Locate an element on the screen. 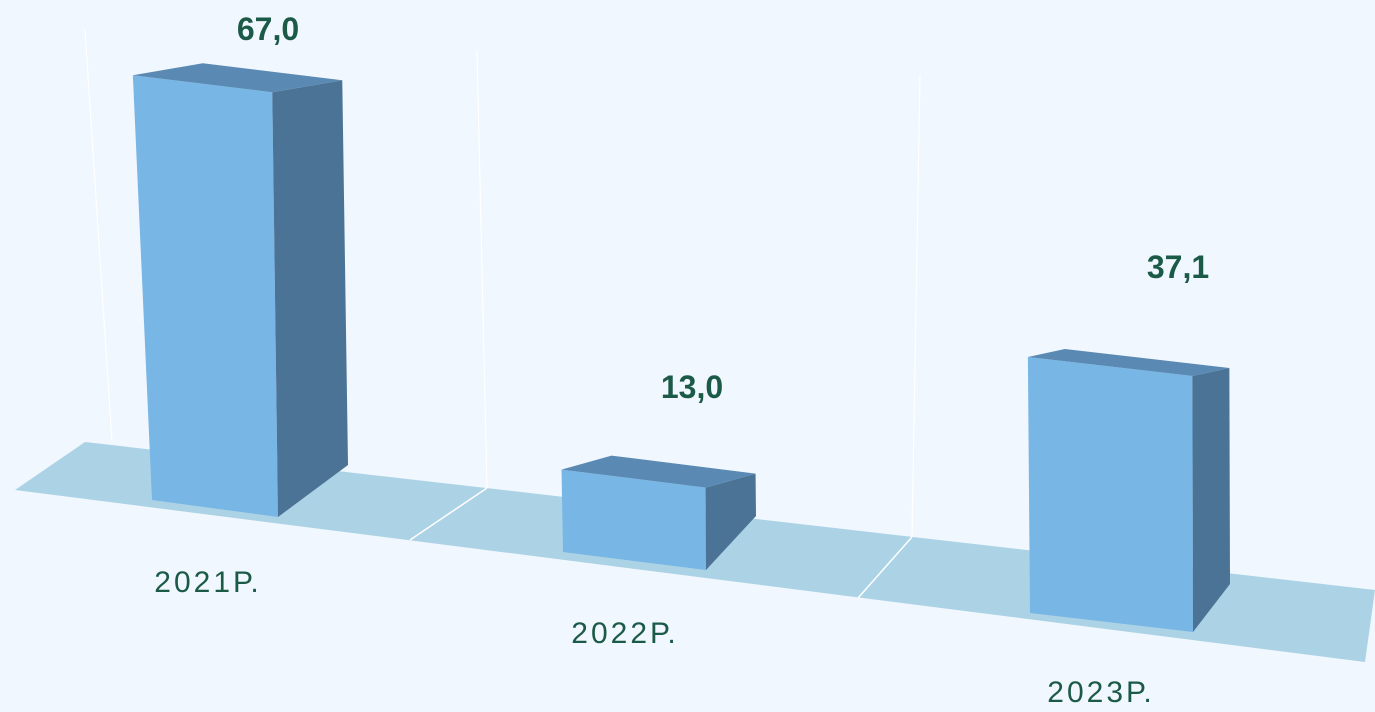 The image size is (1375, 712). bar-2021Р. is located at coordinates (240, 290).